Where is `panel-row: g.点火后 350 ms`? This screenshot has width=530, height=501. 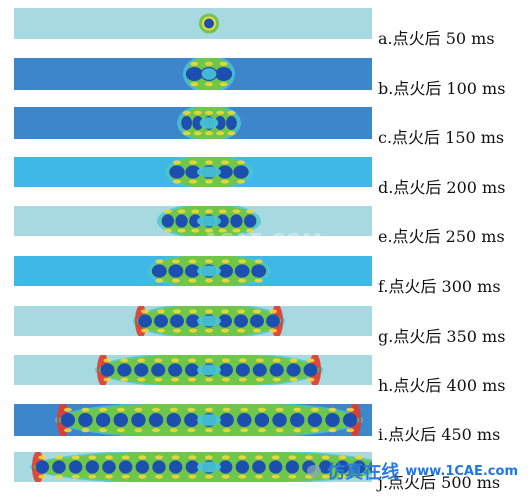
panel-row: g.点火后 350 ms is located at coordinates (265, 330).